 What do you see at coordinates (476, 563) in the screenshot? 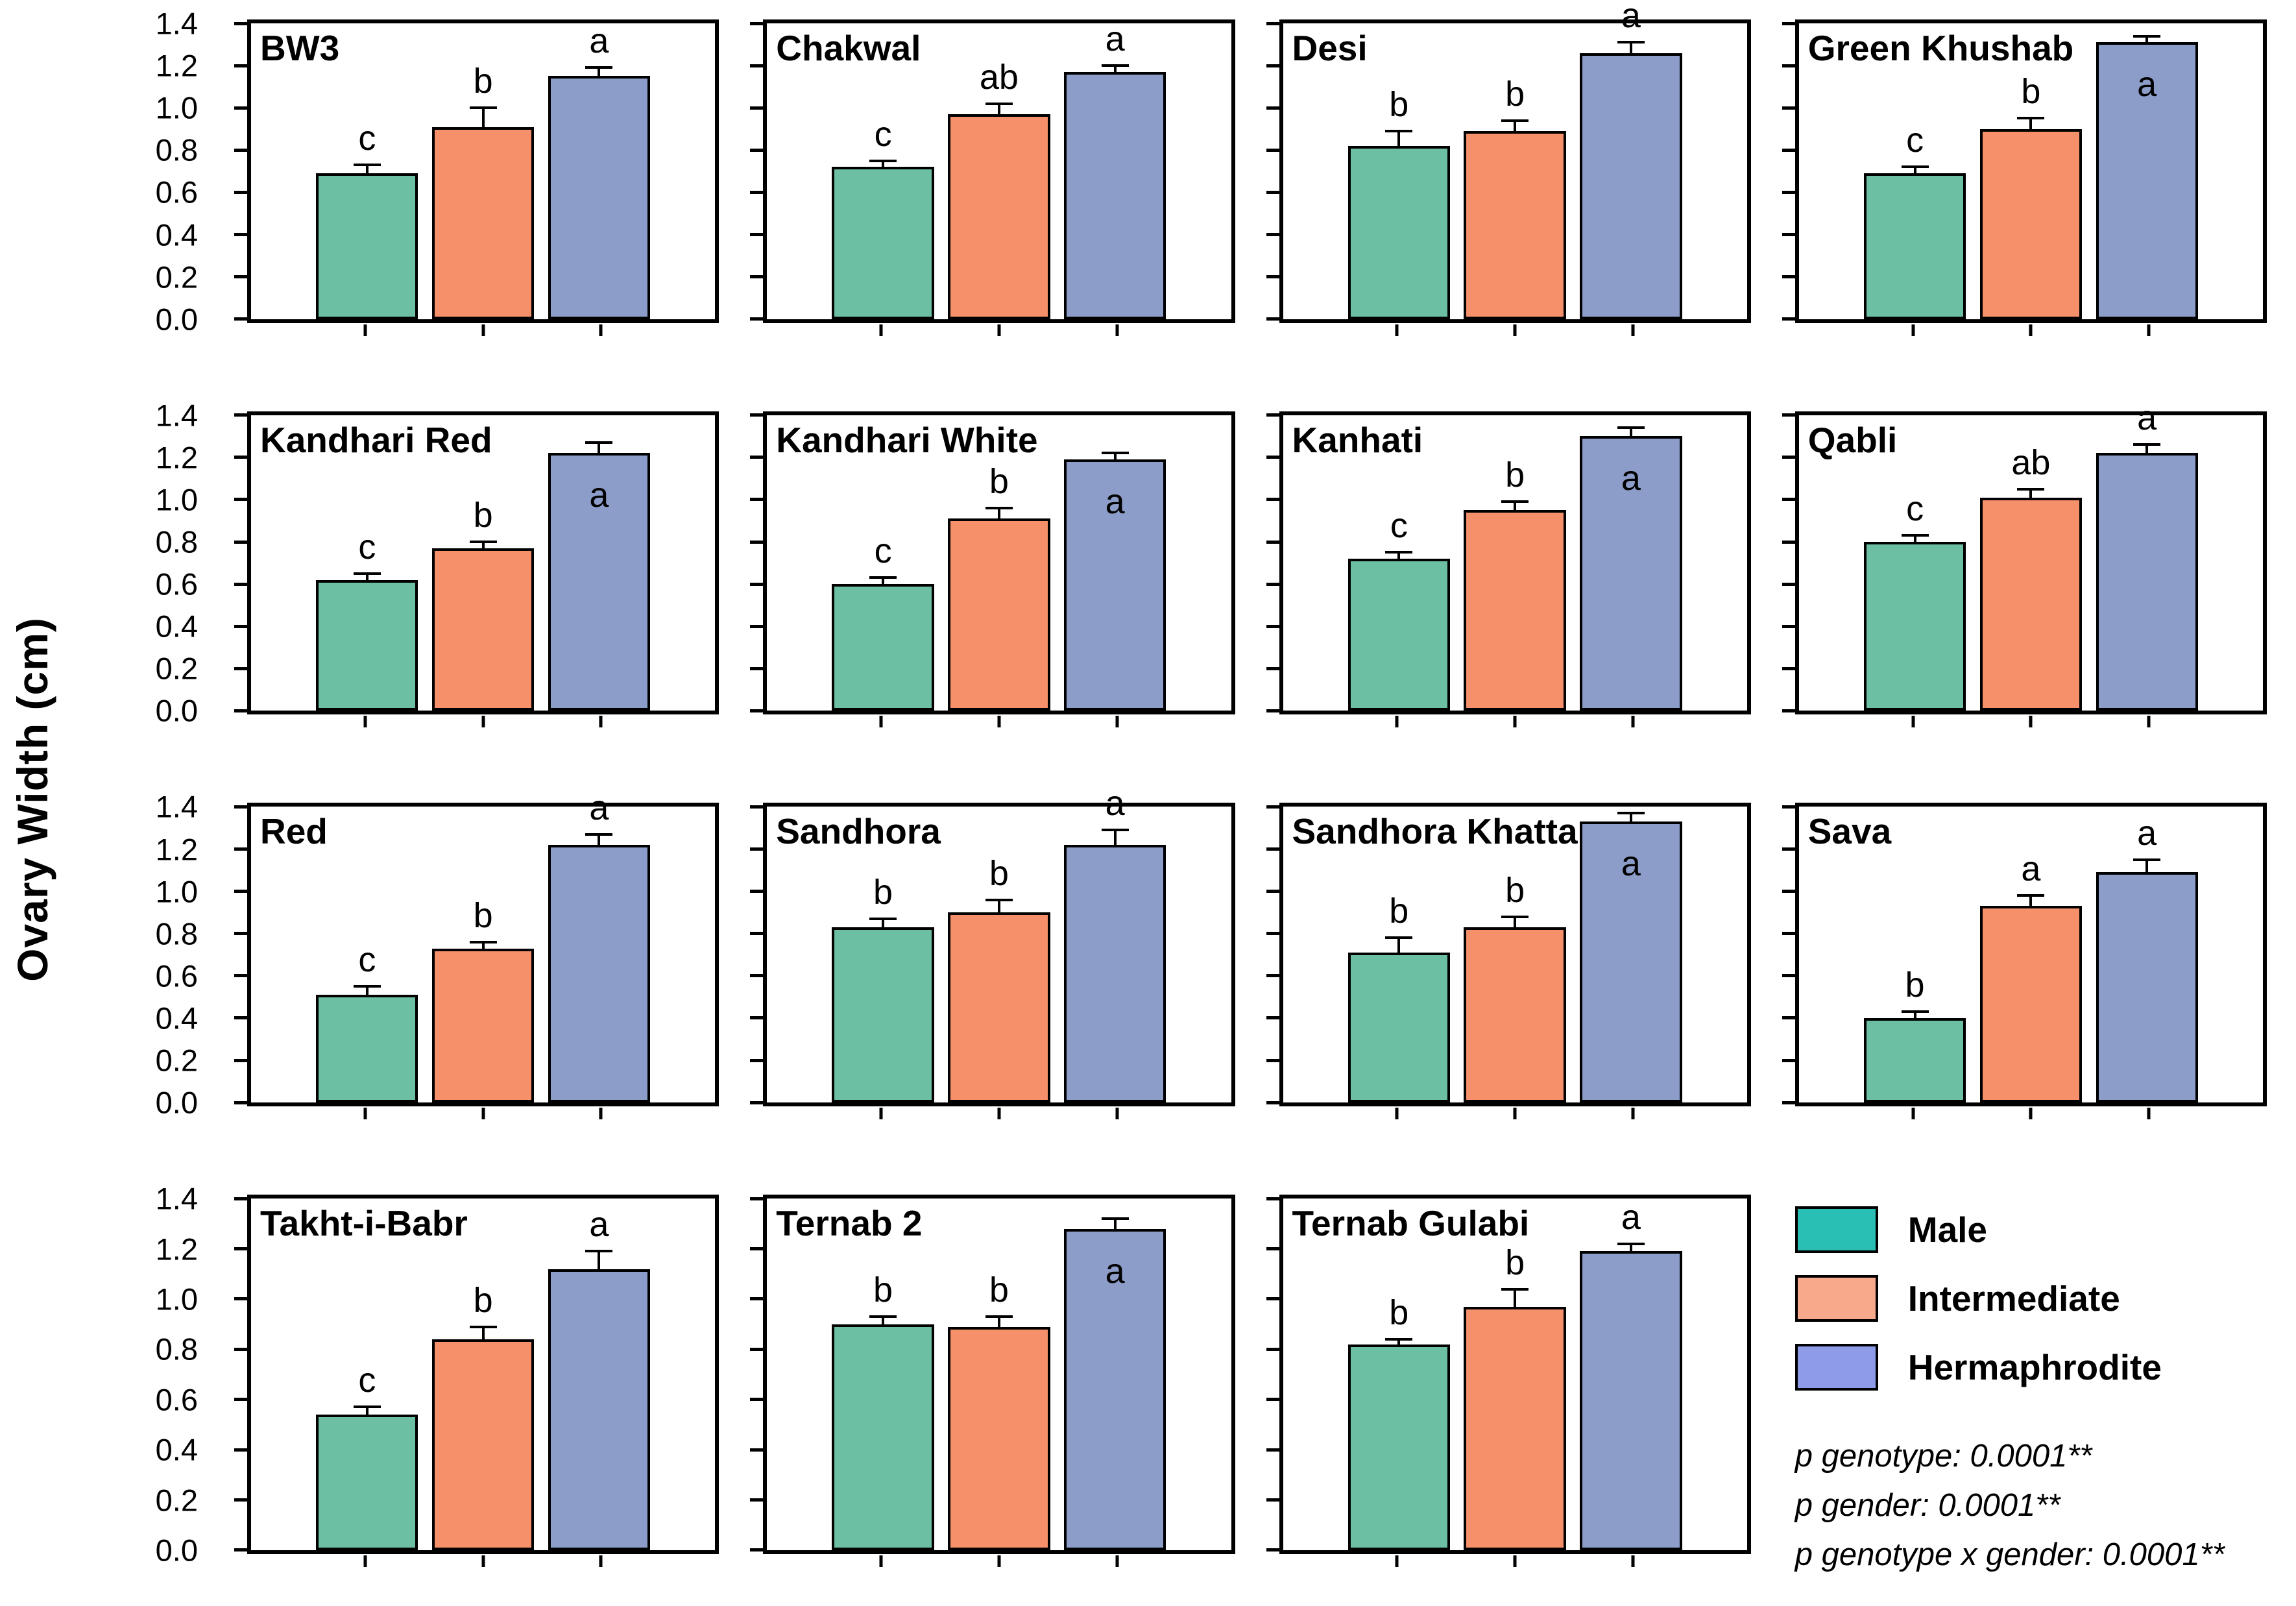
I see `panel-frame: Kandhari Red c b a` at bounding box center [476, 563].